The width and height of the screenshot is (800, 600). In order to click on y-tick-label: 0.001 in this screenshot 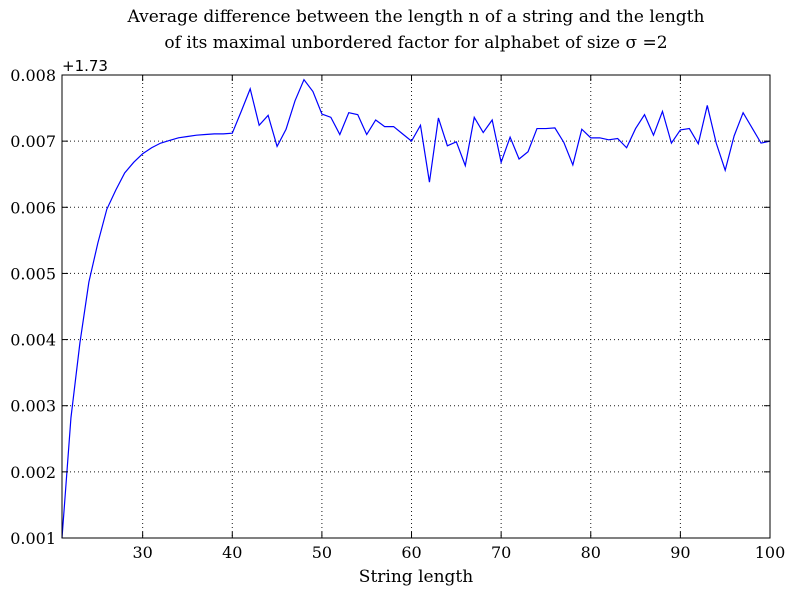, I will do `click(33, 538)`.